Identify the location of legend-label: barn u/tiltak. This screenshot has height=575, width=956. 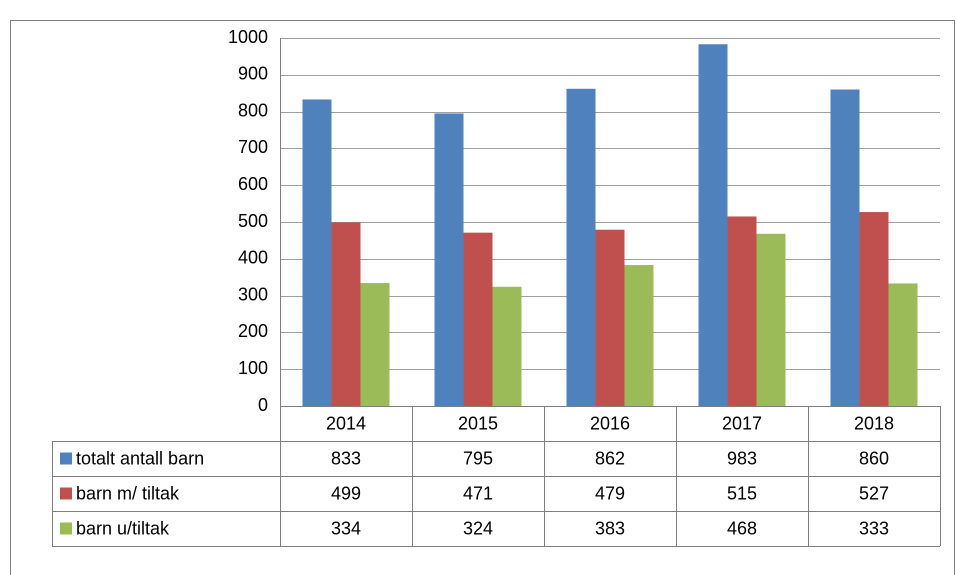
(123, 528).